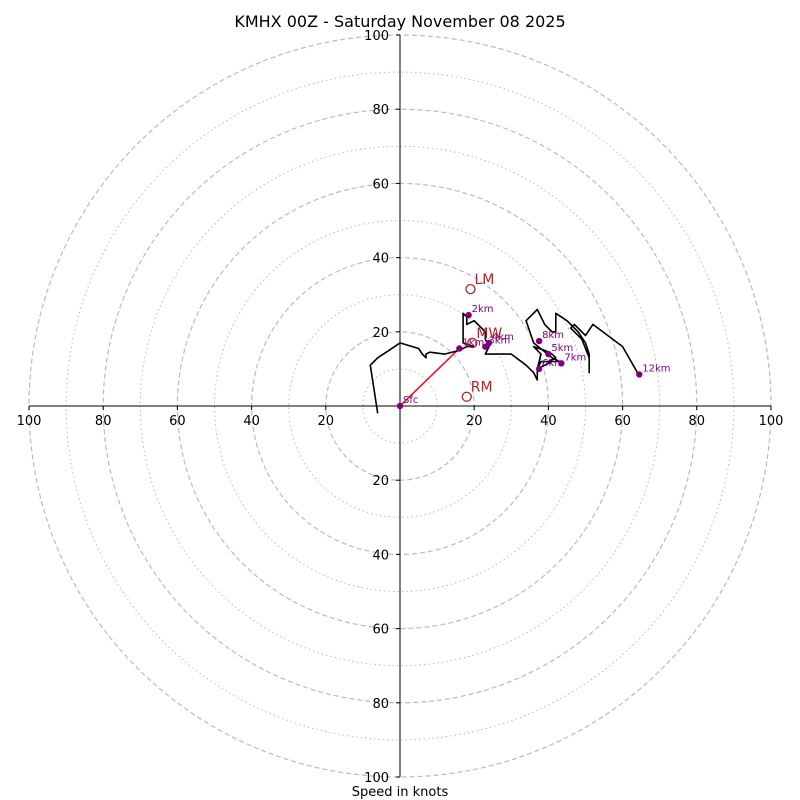  I want to click on height-marker-label: 8km, so click(553, 335).